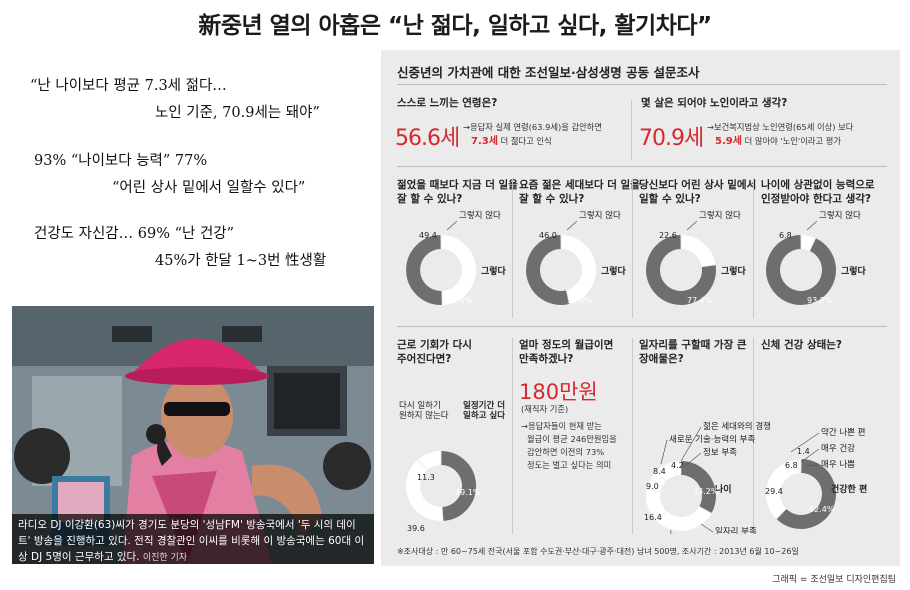  Describe the element at coordinates (434, 352) in the screenshot. I see `q5-question: 근로 기회가 다시 주어진다면?` at that location.